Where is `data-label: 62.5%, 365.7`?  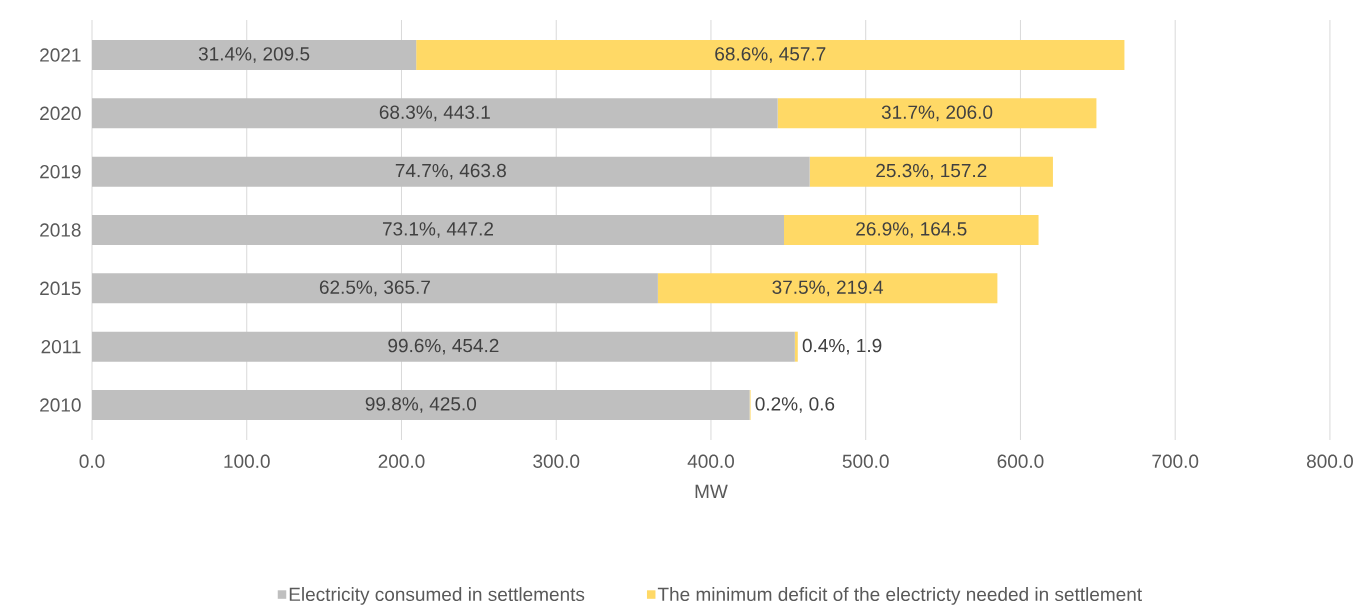 data-label: 62.5%, 365.7 is located at coordinates (374, 288).